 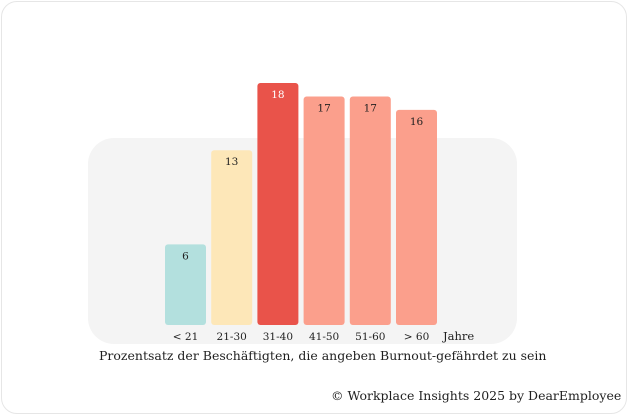 I want to click on bar-value-label: 16, so click(x=417, y=122).